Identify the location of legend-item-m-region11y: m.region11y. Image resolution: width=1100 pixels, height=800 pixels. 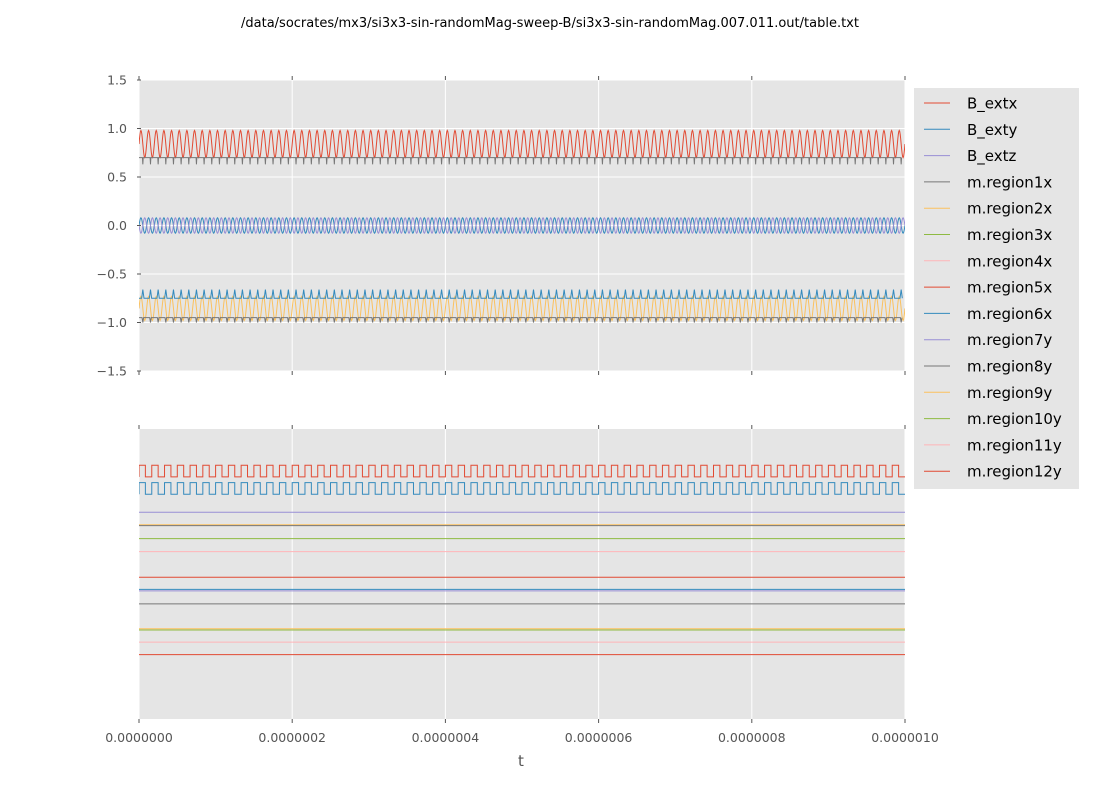
(993, 445).